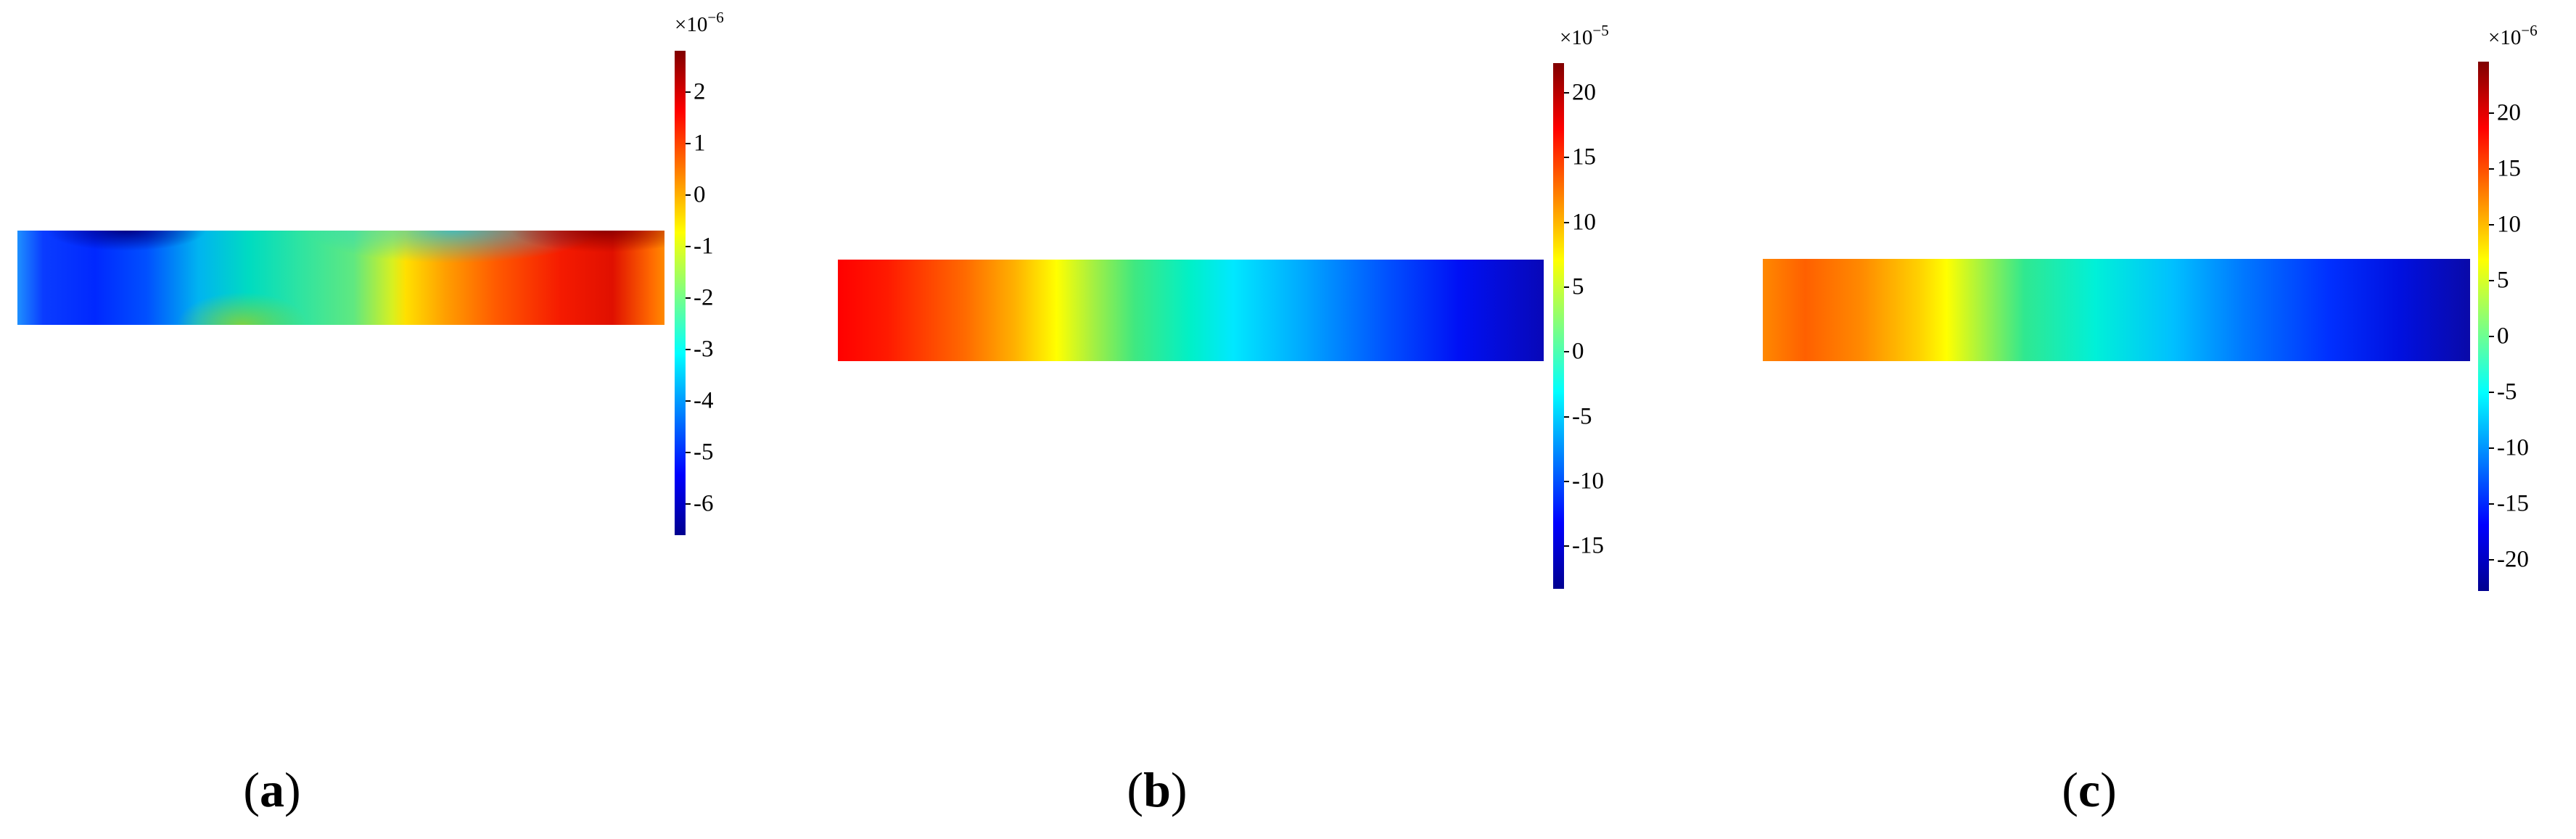  What do you see at coordinates (2116, 310) in the screenshot?
I see `strain-field-c` at bounding box center [2116, 310].